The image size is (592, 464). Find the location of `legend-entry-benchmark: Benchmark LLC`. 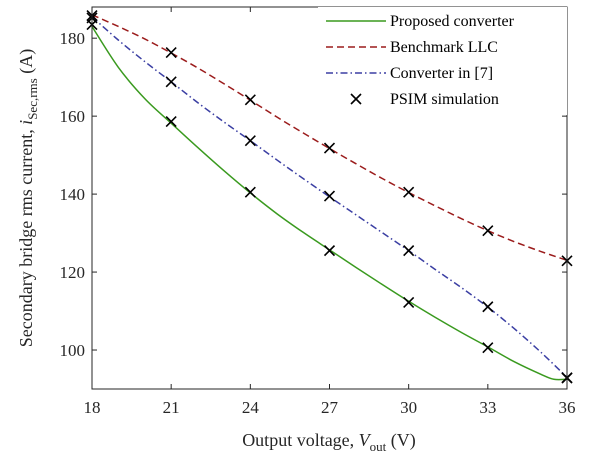

legend-entry-benchmark: Benchmark LLC is located at coordinates (412, 47).